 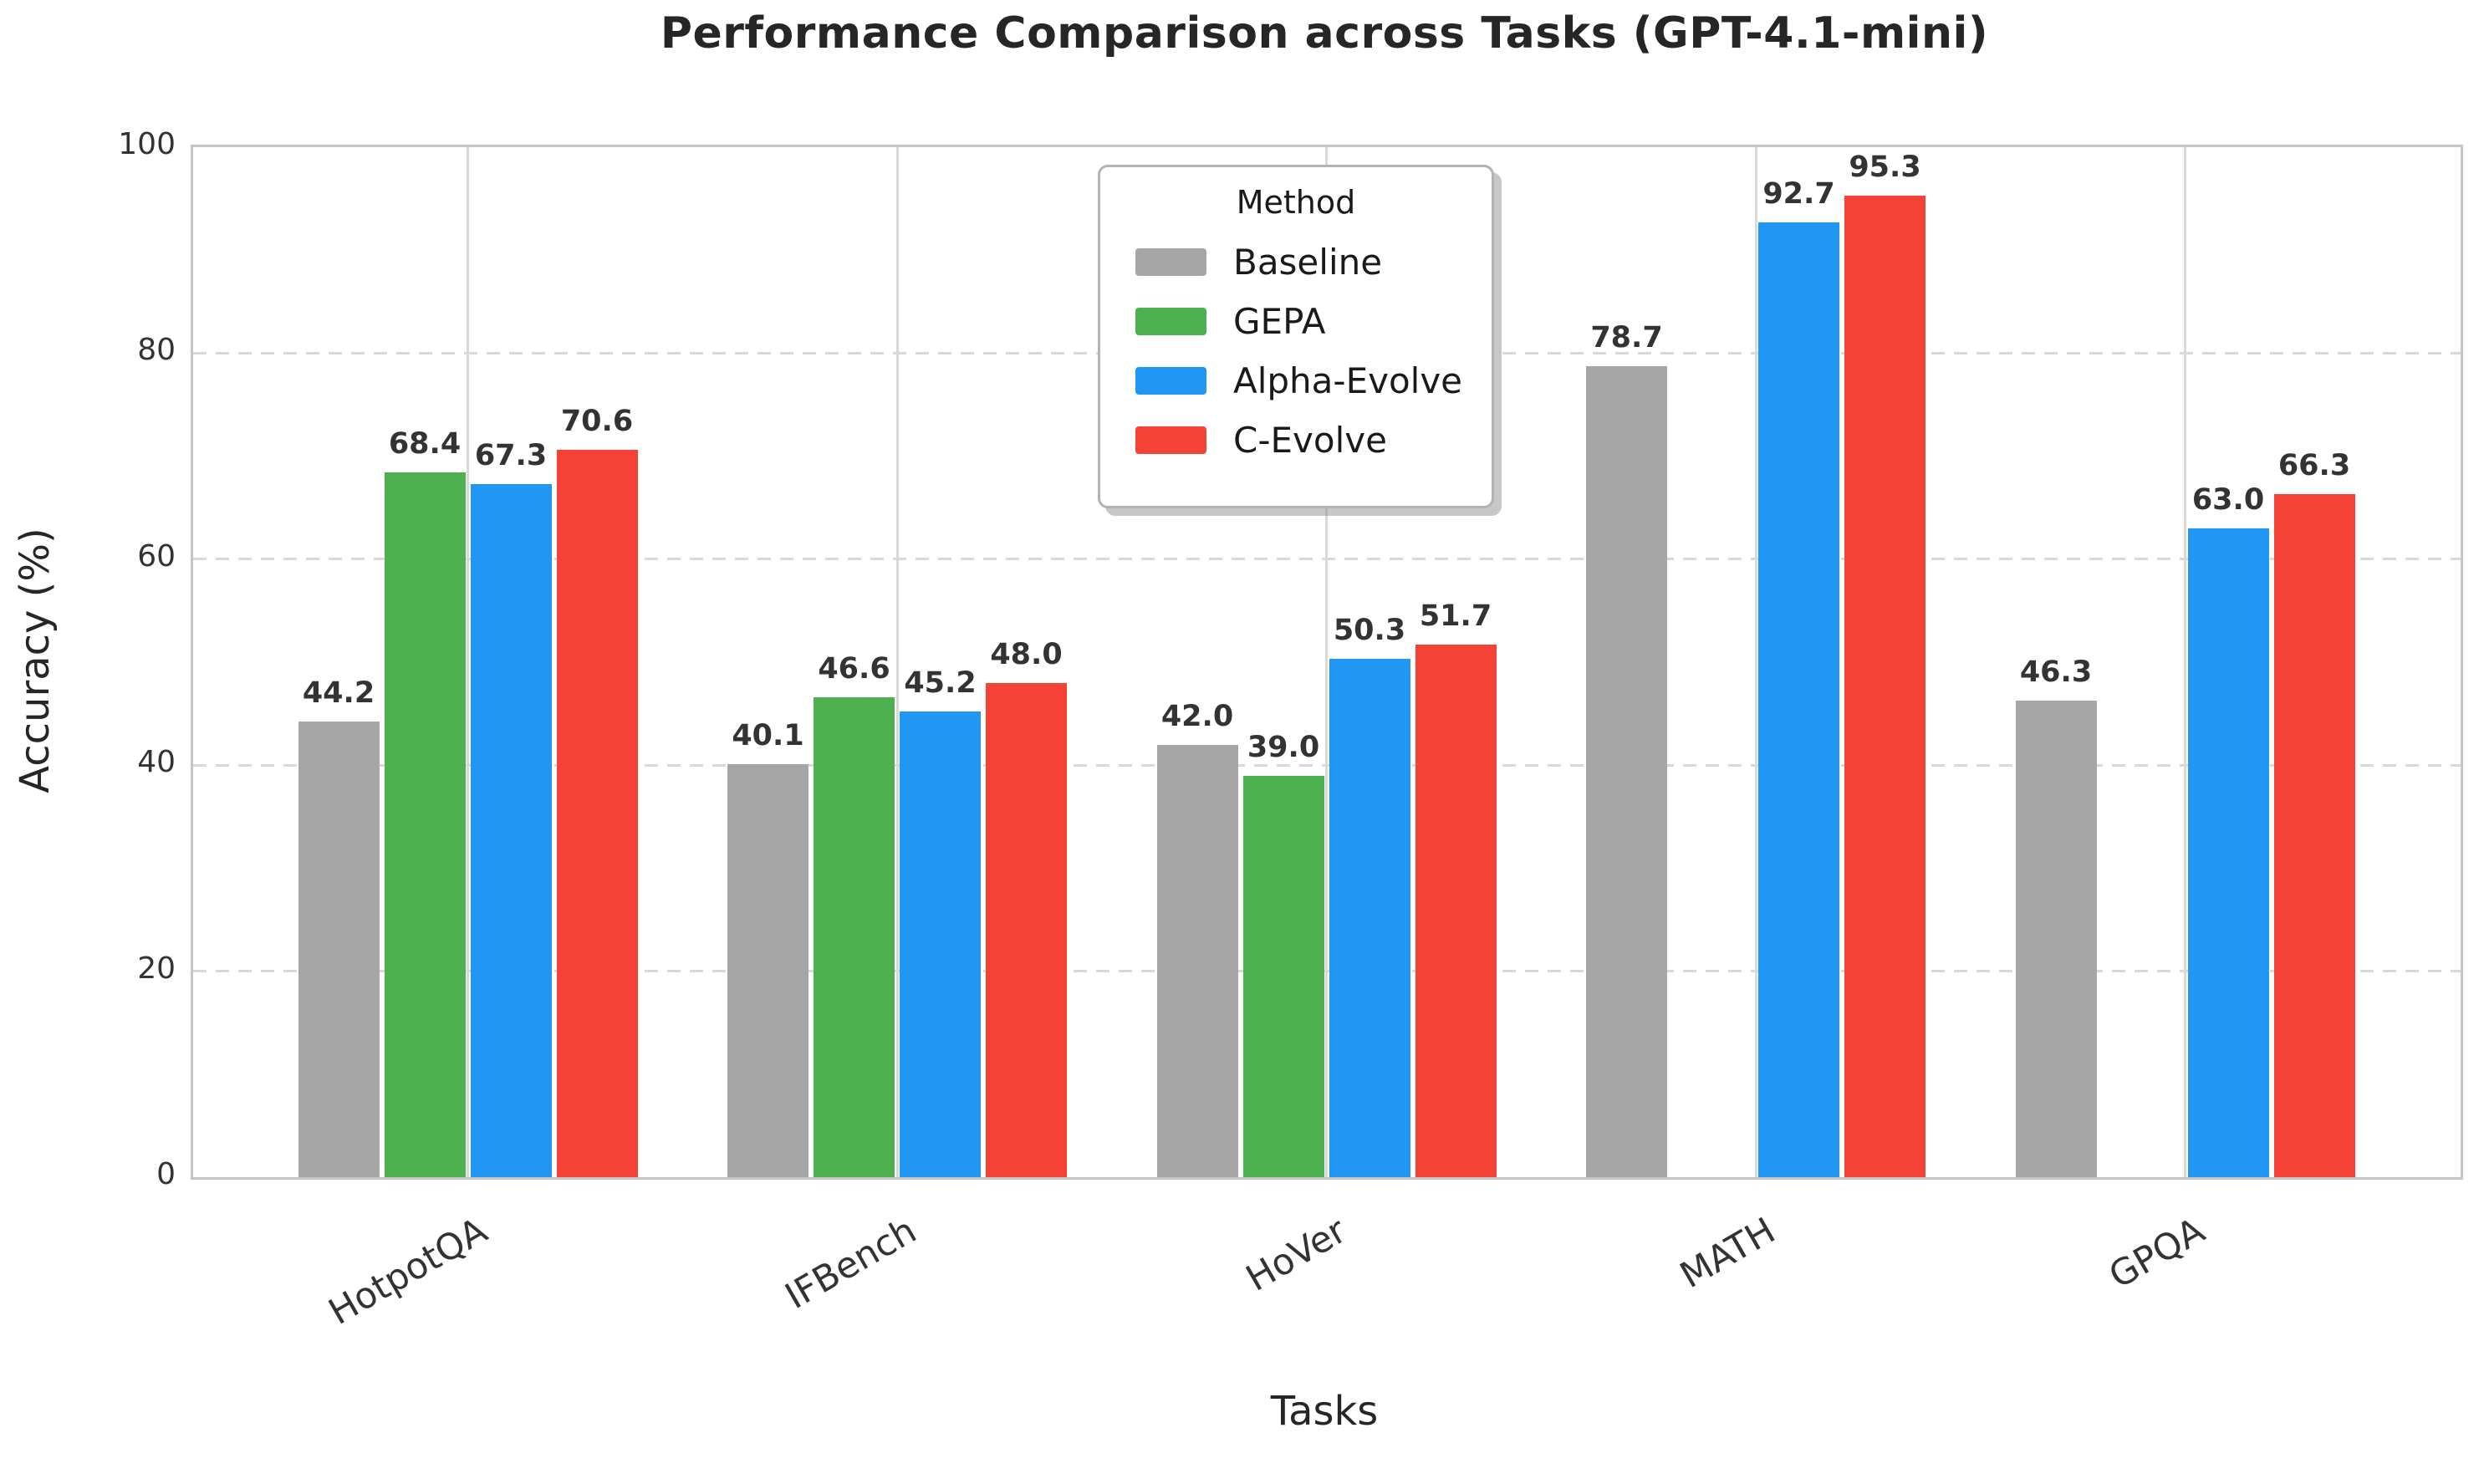 I want to click on bar-c-evolve-gpqa, so click(x=2314, y=835).